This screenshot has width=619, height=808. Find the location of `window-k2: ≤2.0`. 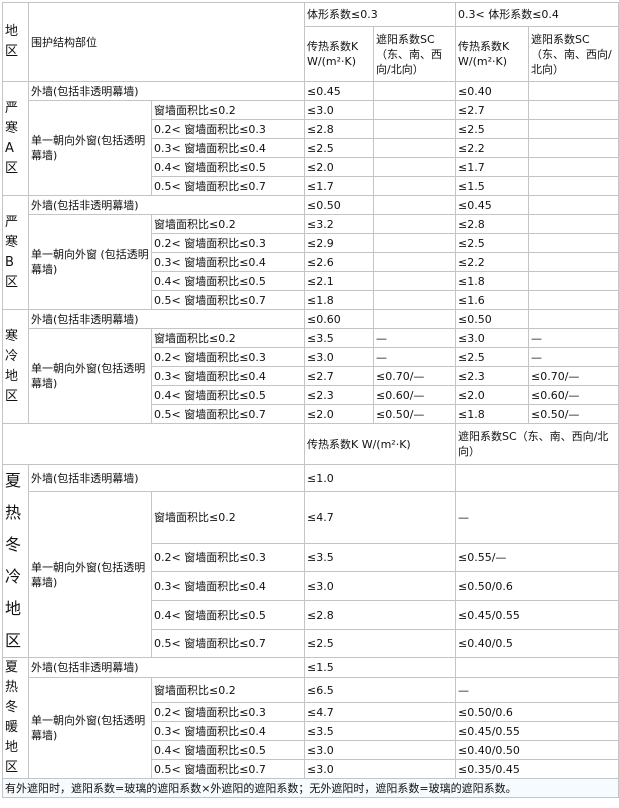

window-k2: ≤2.0 is located at coordinates (492, 395).